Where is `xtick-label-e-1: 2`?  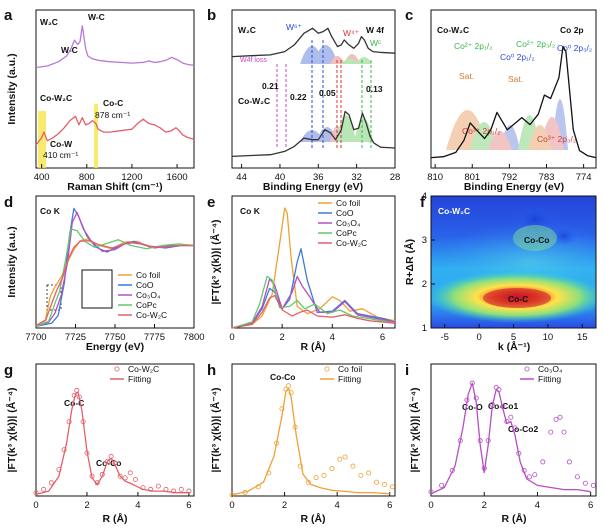 xtick-label-e-1: 2 is located at coordinates (282, 337).